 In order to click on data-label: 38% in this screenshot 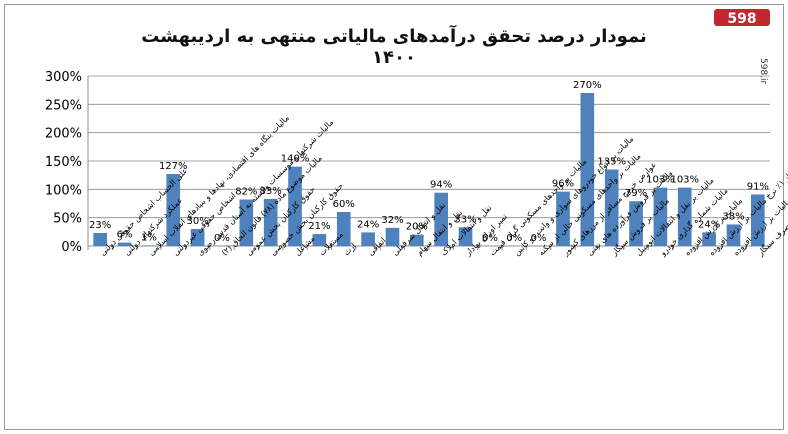, I will do `click(733, 216)`.